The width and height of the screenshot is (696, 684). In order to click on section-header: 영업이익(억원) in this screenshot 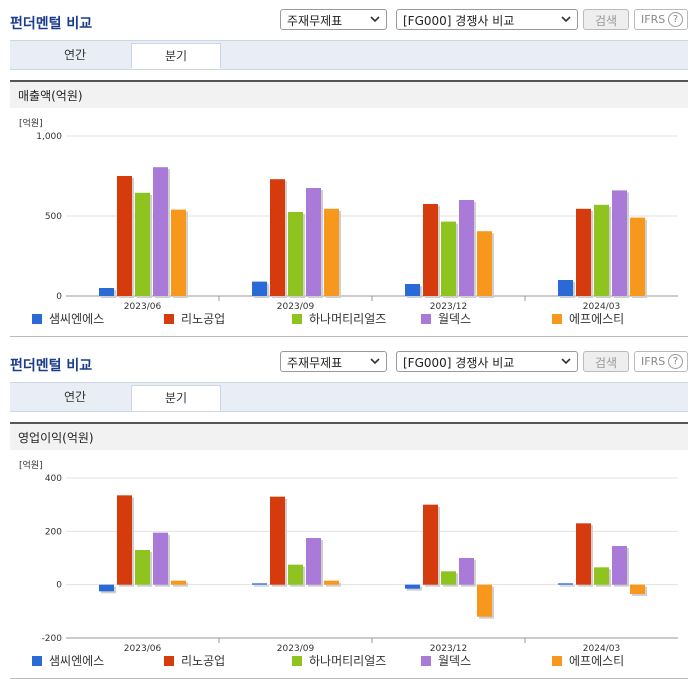, I will do `click(349, 436)`.